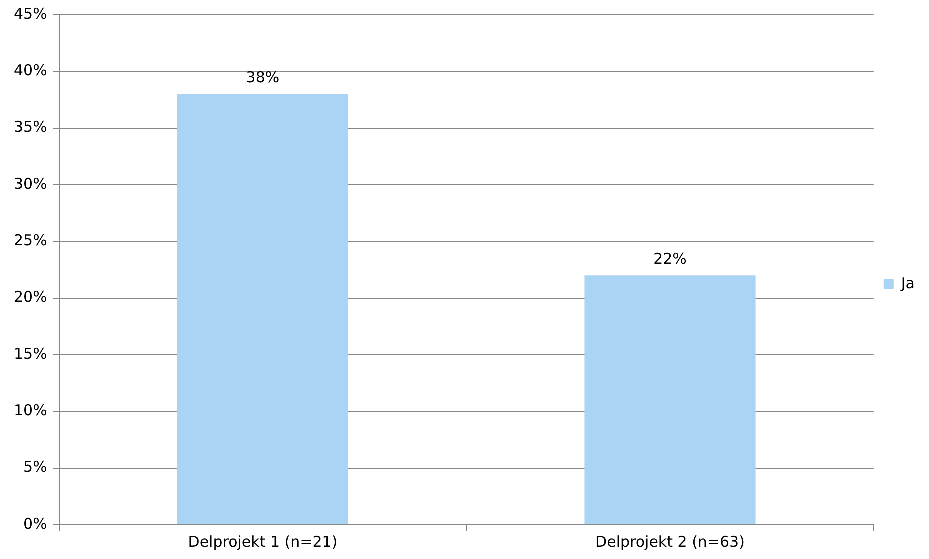 Image resolution: width=929 pixels, height=559 pixels. What do you see at coordinates (31, 71) in the screenshot?
I see `y-tick-label: 40%` at bounding box center [31, 71].